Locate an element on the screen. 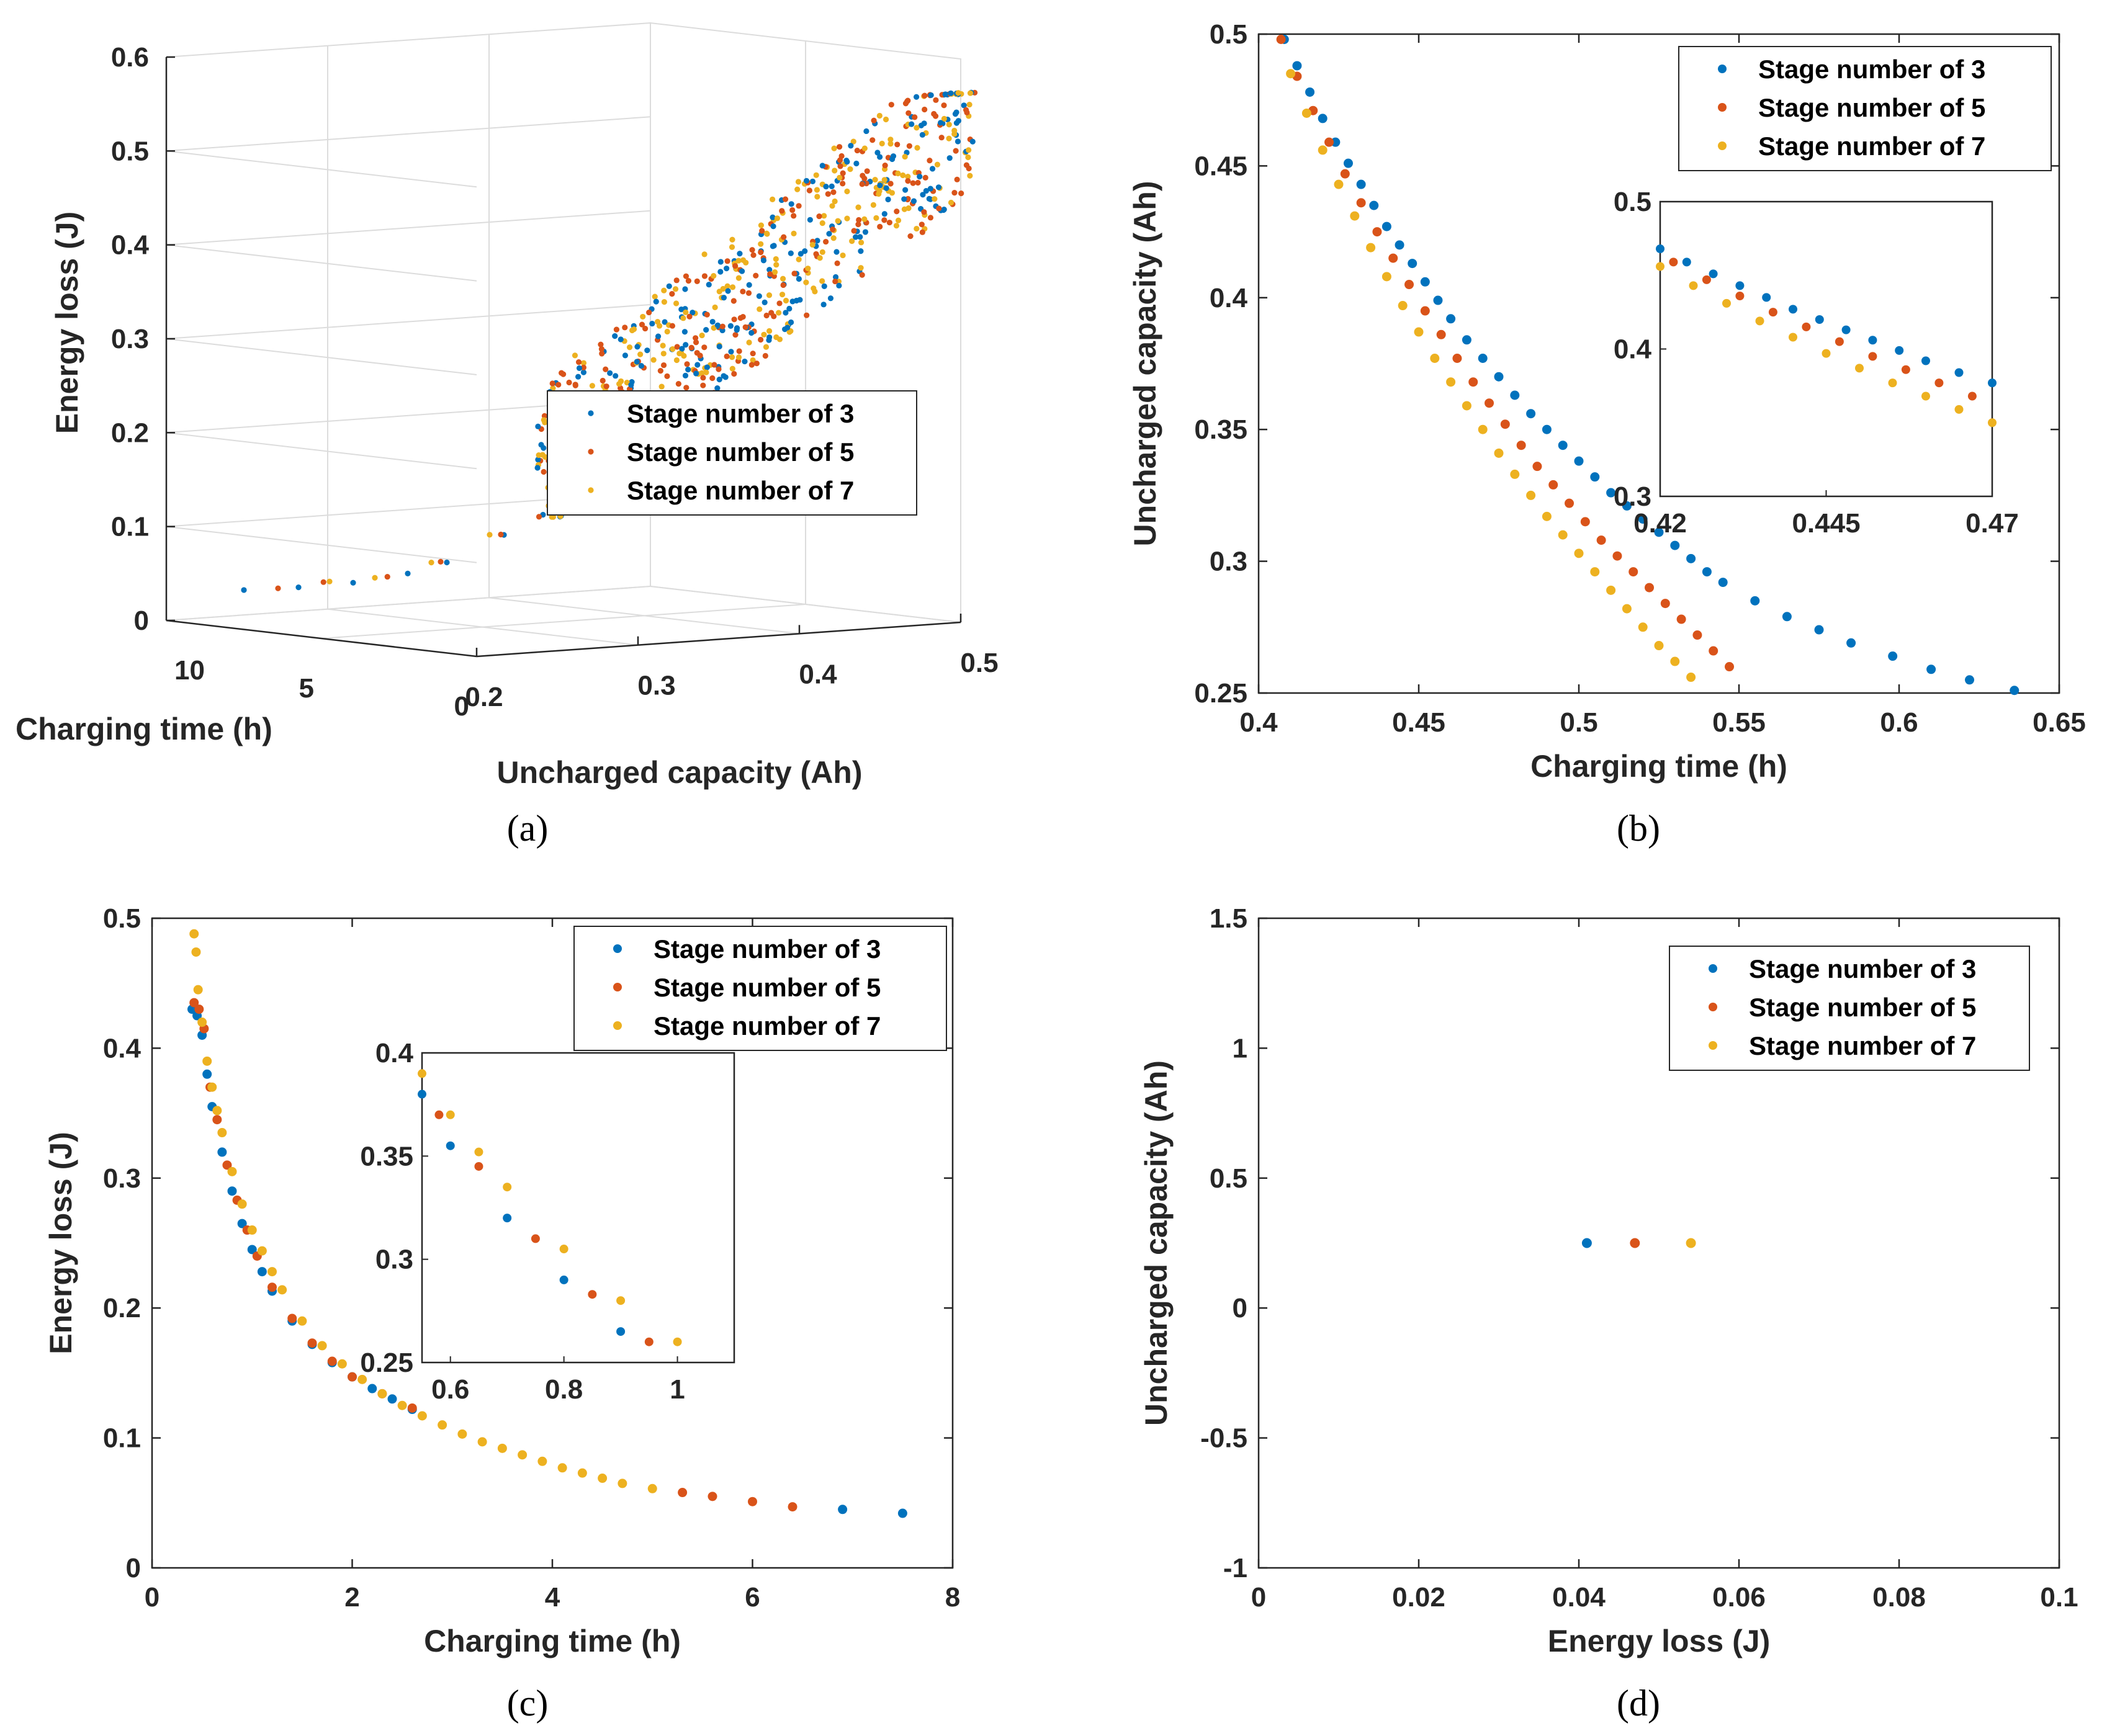  y-axis-label: Energy loss (J) is located at coordinates (61, 1243).